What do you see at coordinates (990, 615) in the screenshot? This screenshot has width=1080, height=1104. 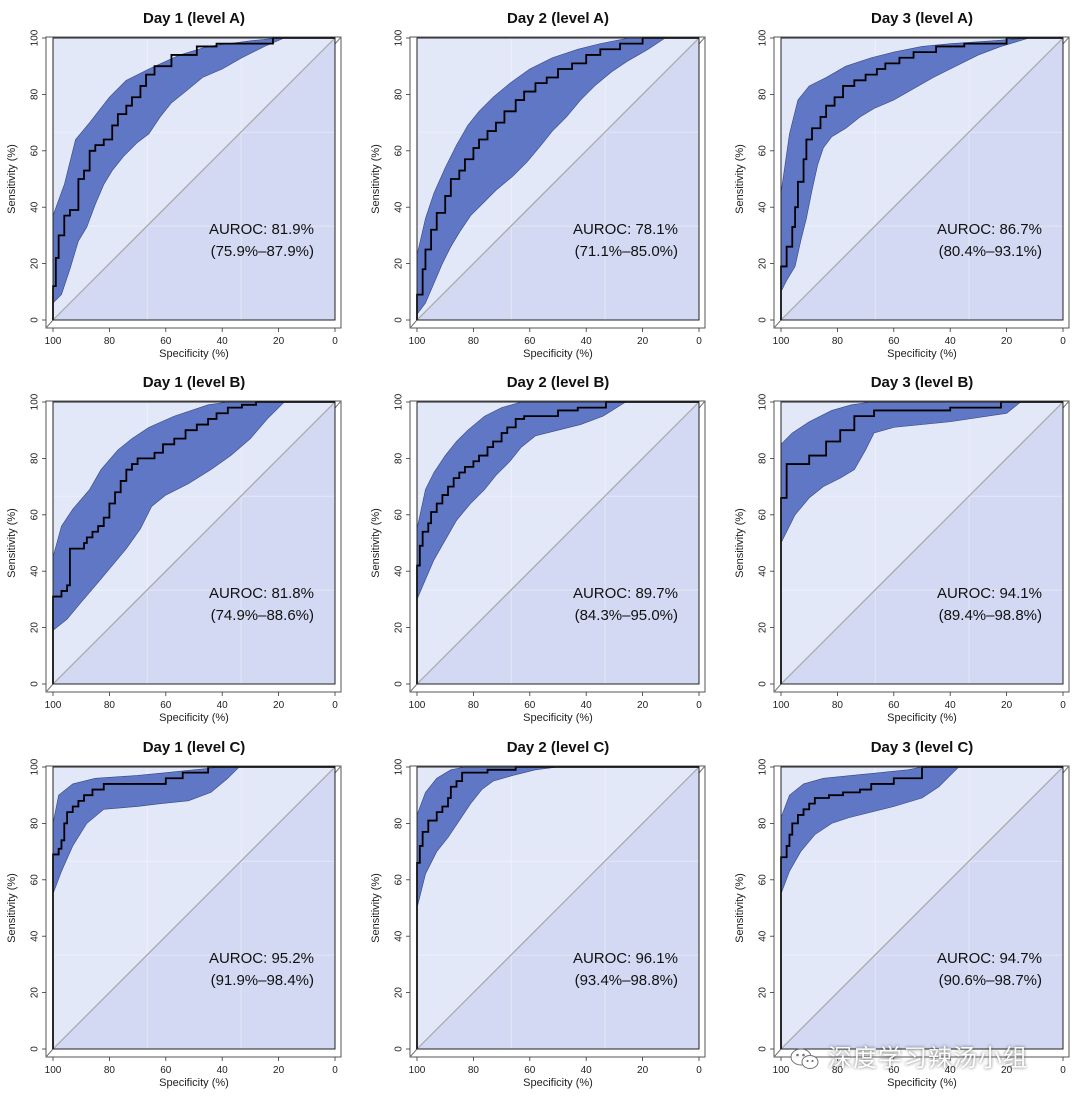 I see `auroc-ci: (89.4%–98.8%)` at bounding box center [990, 615].